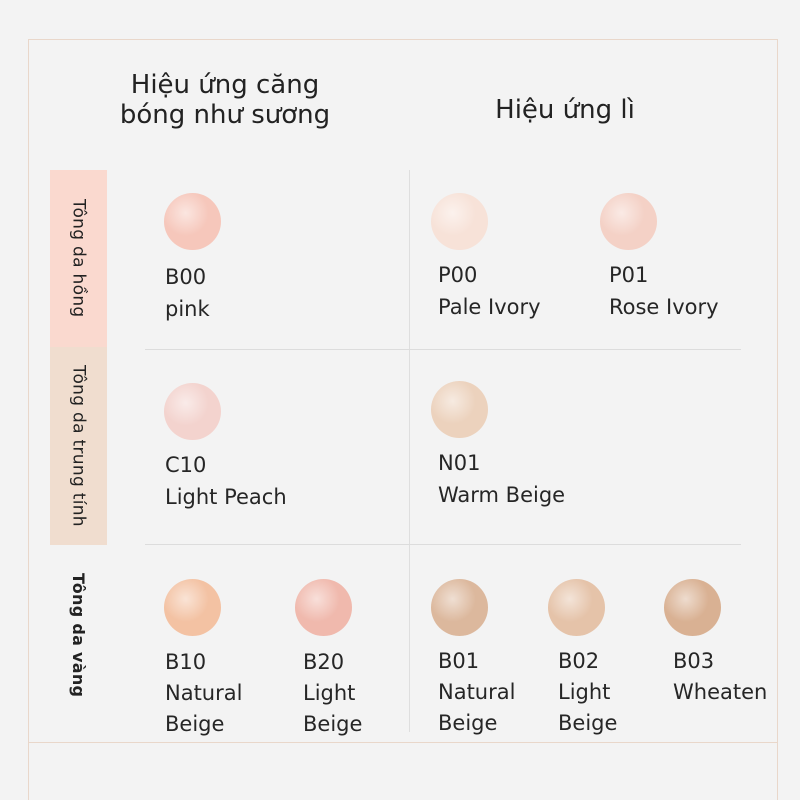 Image resolution: width=800 pixels, height=800 pixels. I want to click on swatch-b20, so click(323, 607).